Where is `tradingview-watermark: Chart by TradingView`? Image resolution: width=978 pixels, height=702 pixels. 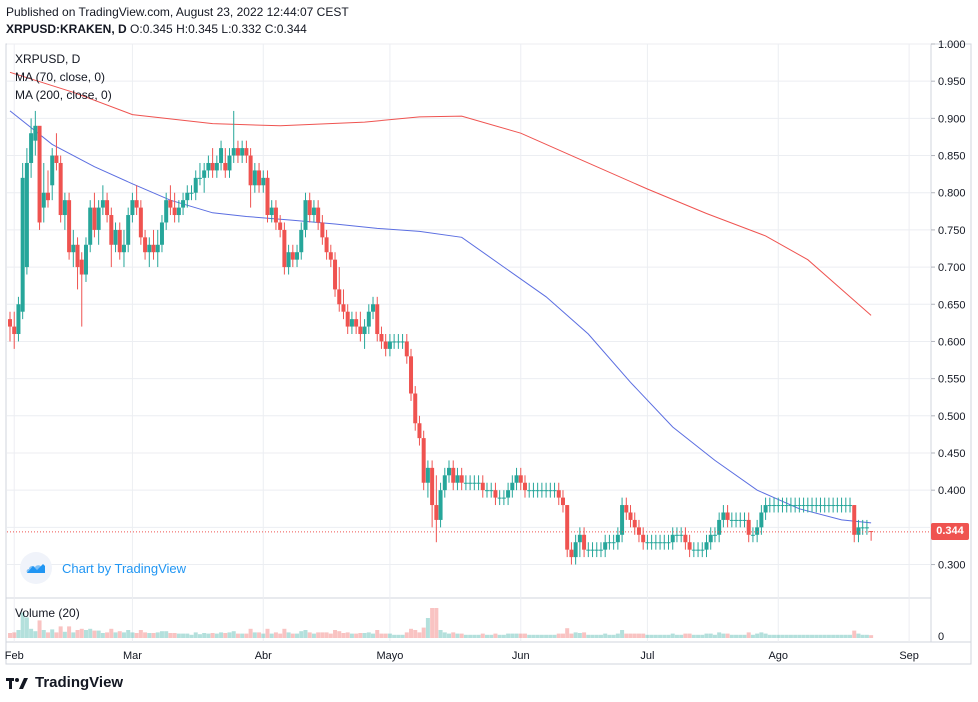 tradingview-watermark: Chart by TradingView is located at coordinates (103, 568).